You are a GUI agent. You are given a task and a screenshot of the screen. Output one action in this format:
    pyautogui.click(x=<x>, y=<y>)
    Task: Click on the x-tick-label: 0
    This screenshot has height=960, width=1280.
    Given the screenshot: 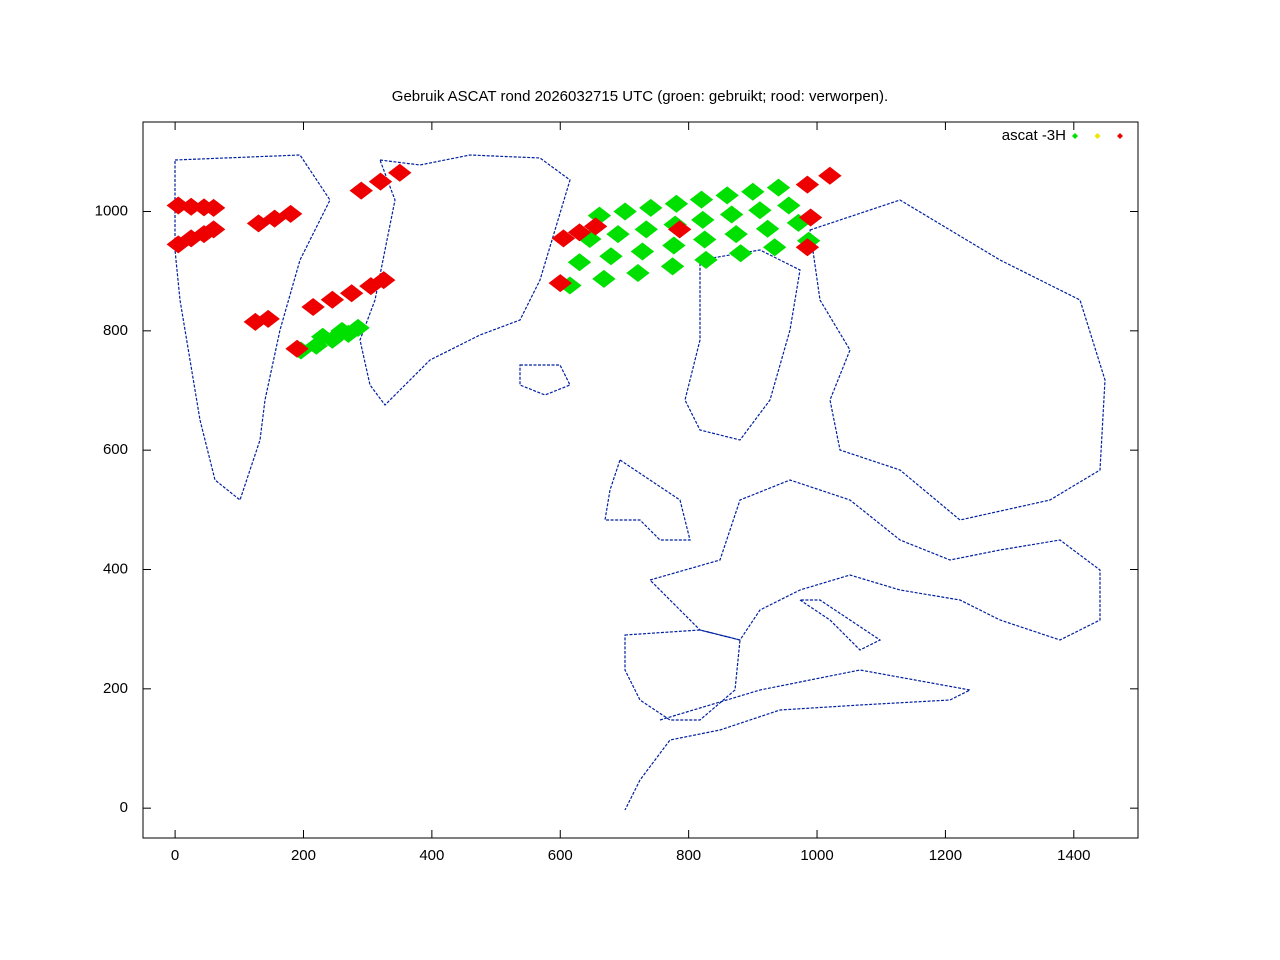 What is the action you would take?
    pyautogui.click(x=175, y=855)
    